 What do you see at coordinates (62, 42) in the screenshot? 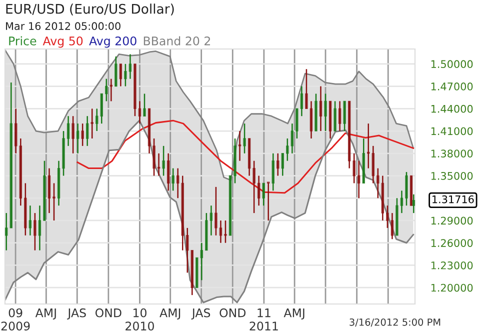
I see `text: Avg 50` at bounding box center [62, 42].